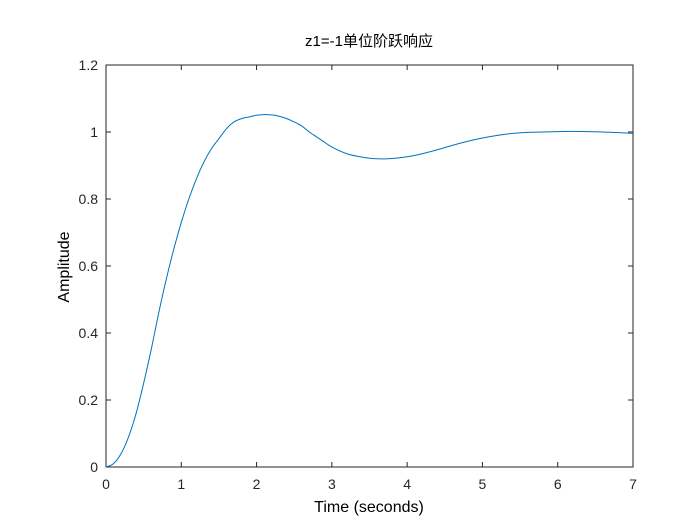  Describe the element at coordinates (257, 484) in the screenshot. I see `x-tick-label: 2` at that location.